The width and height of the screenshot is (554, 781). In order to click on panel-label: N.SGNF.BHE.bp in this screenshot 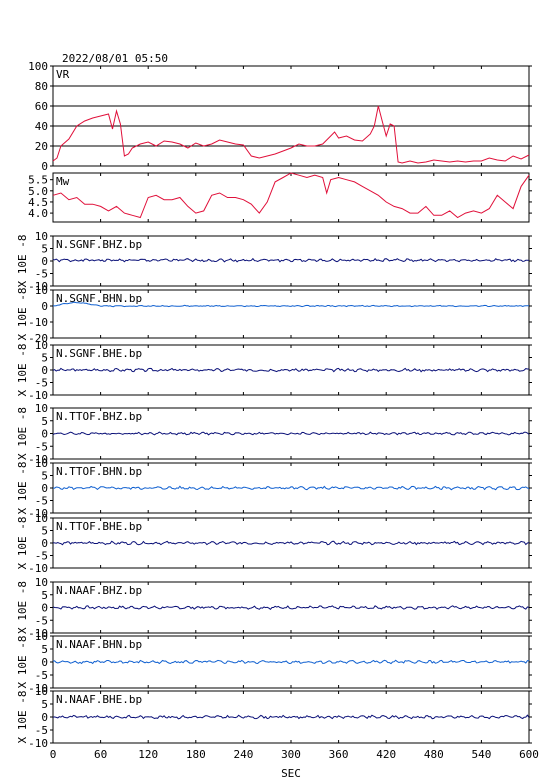, I will do `click(99, 353)`.